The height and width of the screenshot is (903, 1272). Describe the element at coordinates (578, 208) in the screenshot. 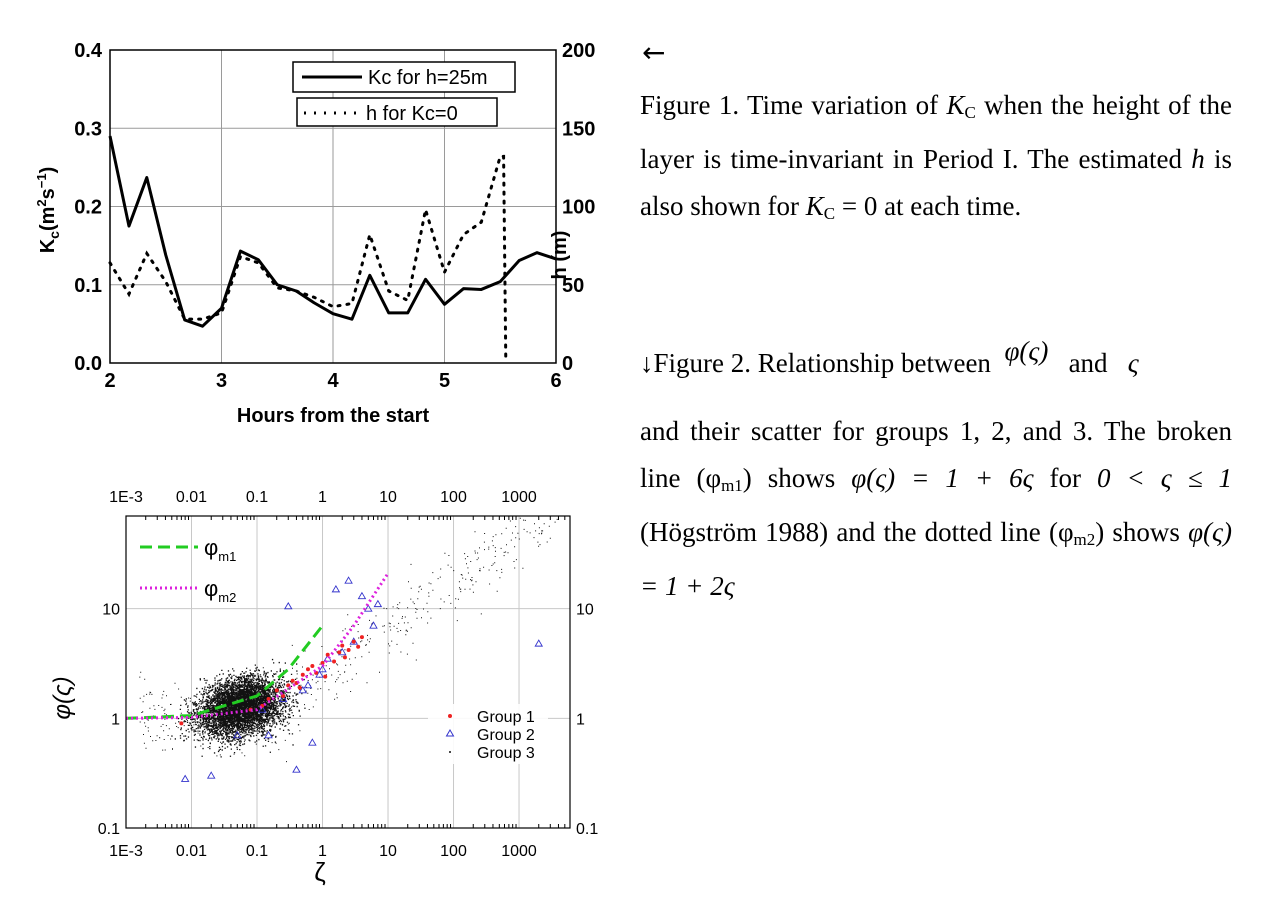

I see `chart1-y-right-tick-label: 100` at that location.